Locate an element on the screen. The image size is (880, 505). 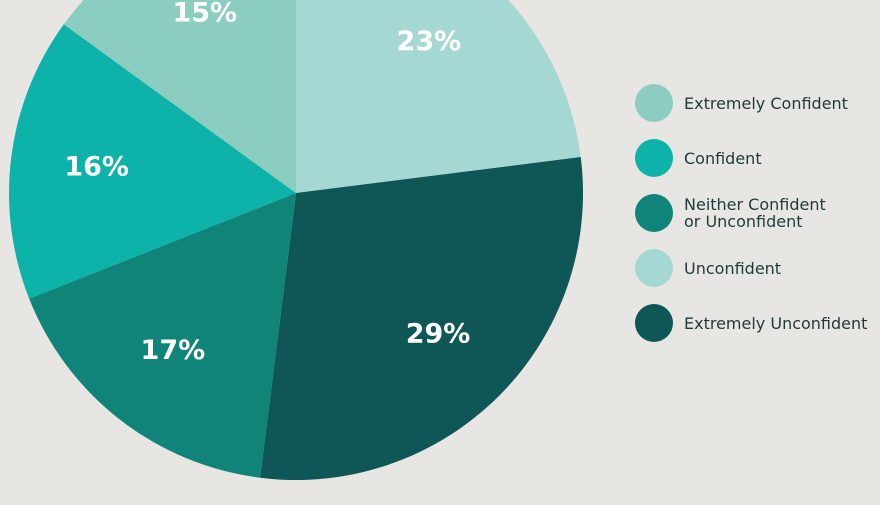
legend-item: Extremely Confident is located at coordinates (754, 103).